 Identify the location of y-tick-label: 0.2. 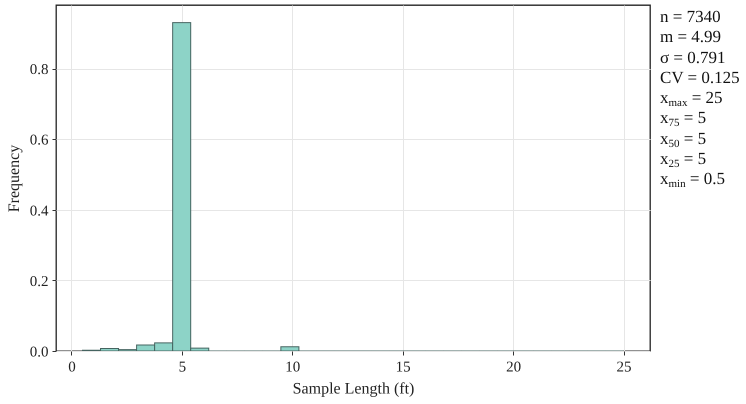
(39, 282).